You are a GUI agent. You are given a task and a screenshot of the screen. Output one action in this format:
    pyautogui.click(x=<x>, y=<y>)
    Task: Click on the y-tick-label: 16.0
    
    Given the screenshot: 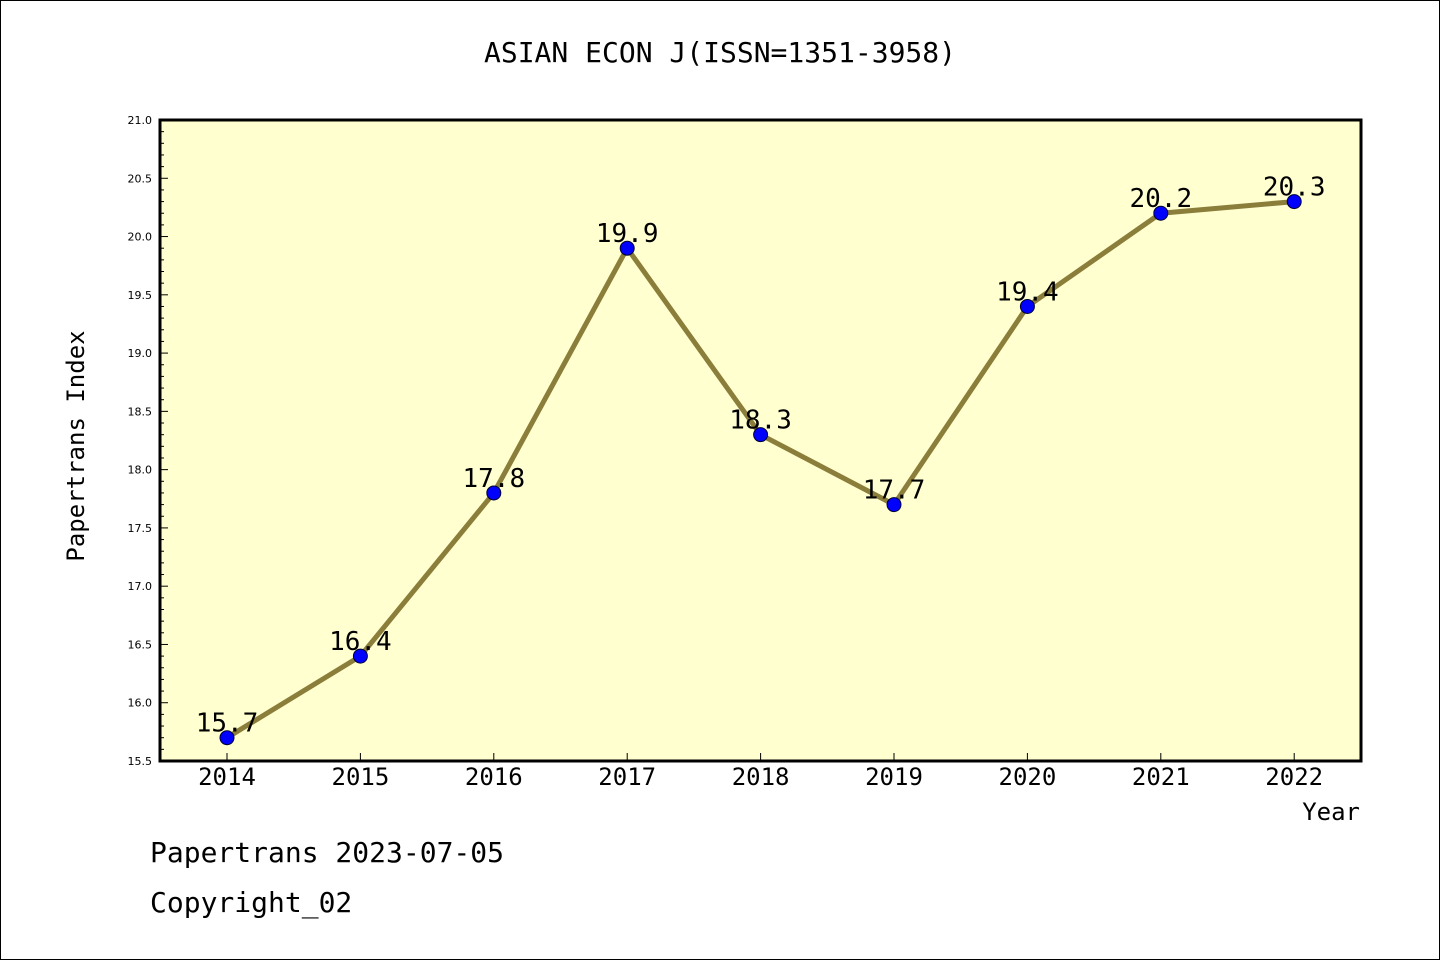 What is the action you would take?
    pyautogui.click(x=140, y=703)
    